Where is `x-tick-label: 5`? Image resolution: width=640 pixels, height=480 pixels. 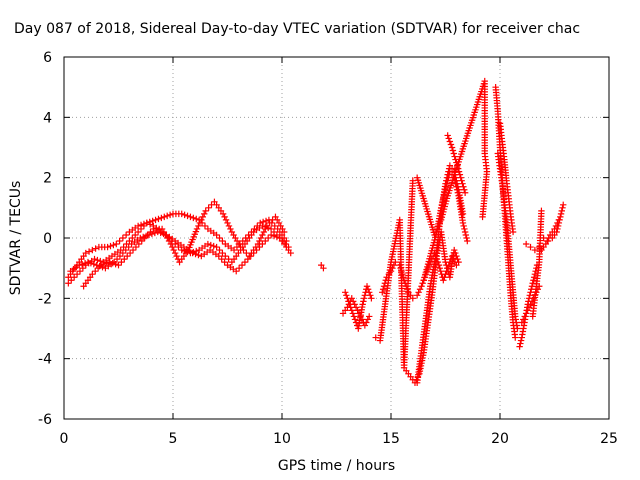 x-tick-label: 5 is located at coordinates (173, 439).